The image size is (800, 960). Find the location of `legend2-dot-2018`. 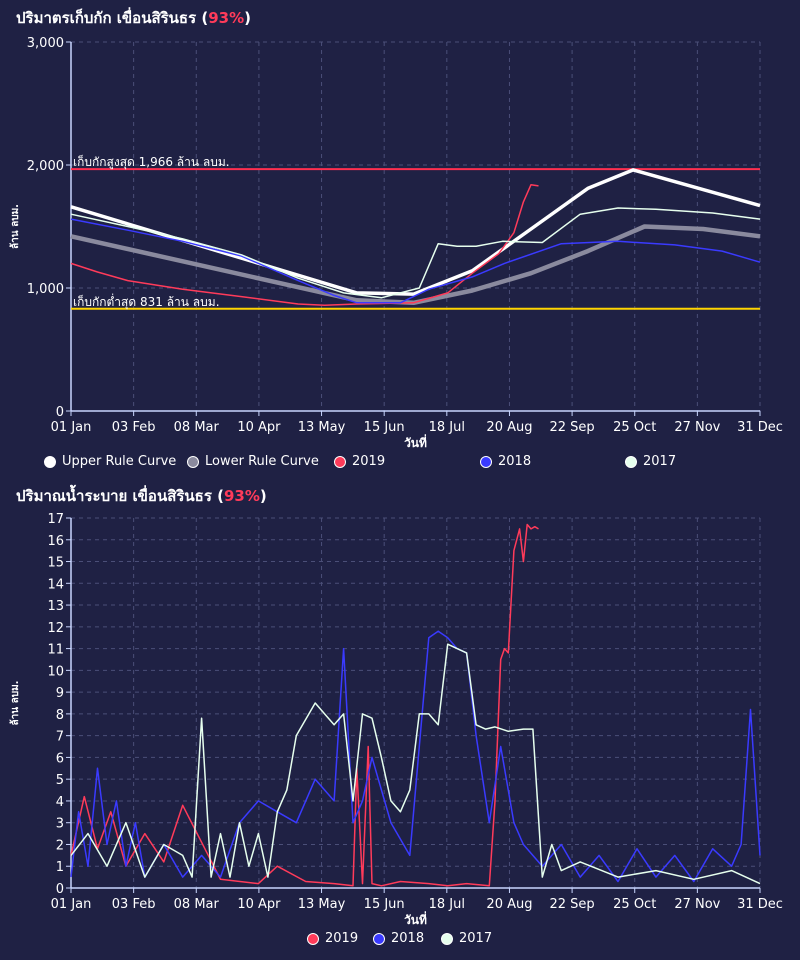

legend2-dot-2018 is located at coordinates (379, 938).